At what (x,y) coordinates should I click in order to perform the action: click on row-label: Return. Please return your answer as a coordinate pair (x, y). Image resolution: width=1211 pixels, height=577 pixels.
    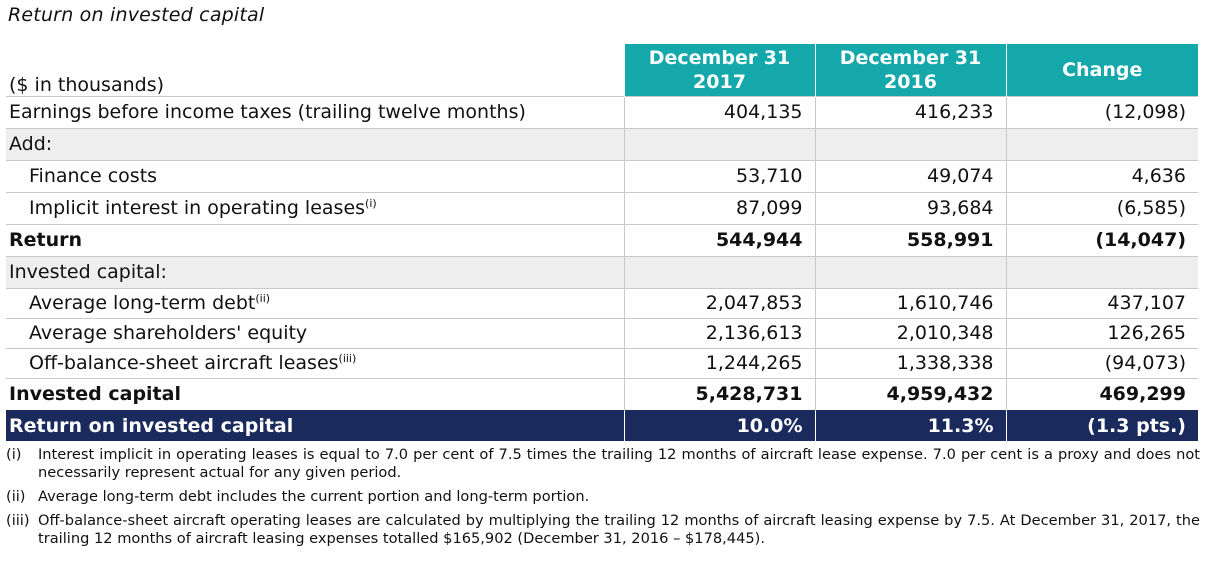
    Looking at the image, I should click on (315, 240).